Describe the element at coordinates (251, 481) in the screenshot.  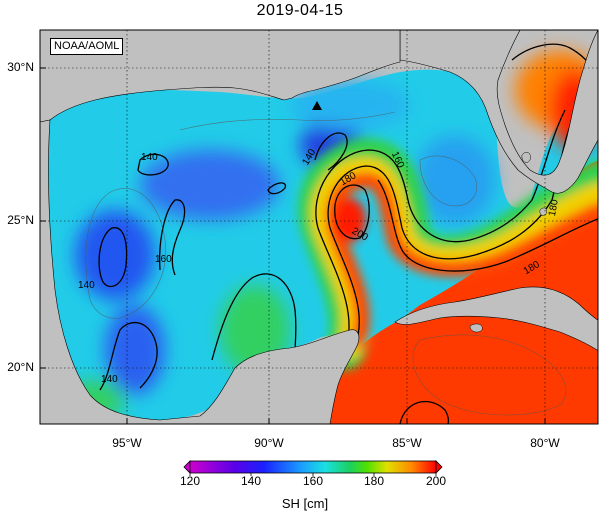
I see `colorbar-tick-label: 140` at that location.